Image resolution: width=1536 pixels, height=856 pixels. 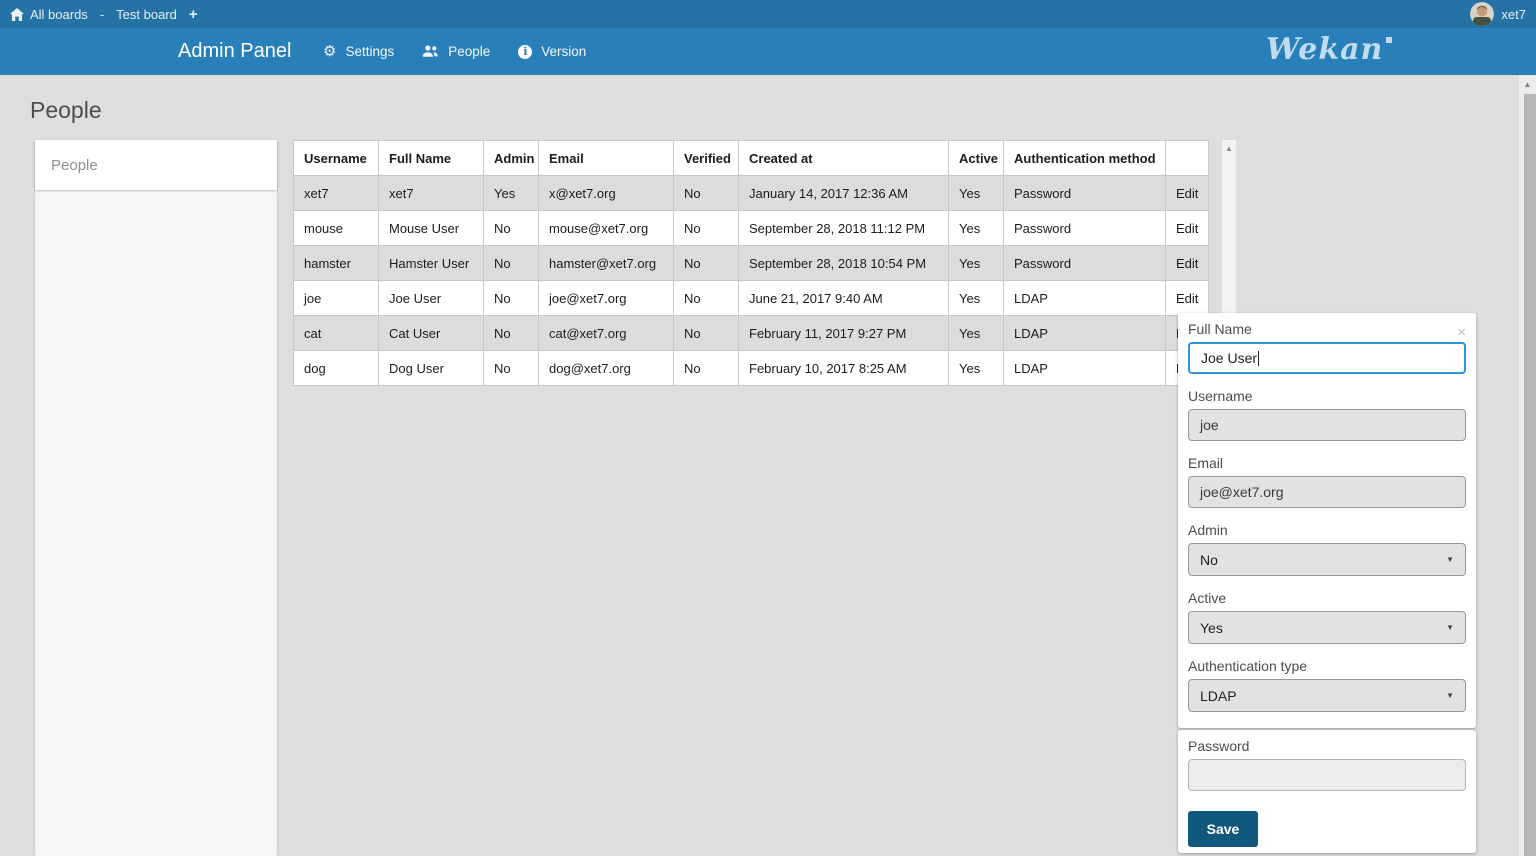 I want to click on nav-item-version: i Version, so click(x=552, y=51).